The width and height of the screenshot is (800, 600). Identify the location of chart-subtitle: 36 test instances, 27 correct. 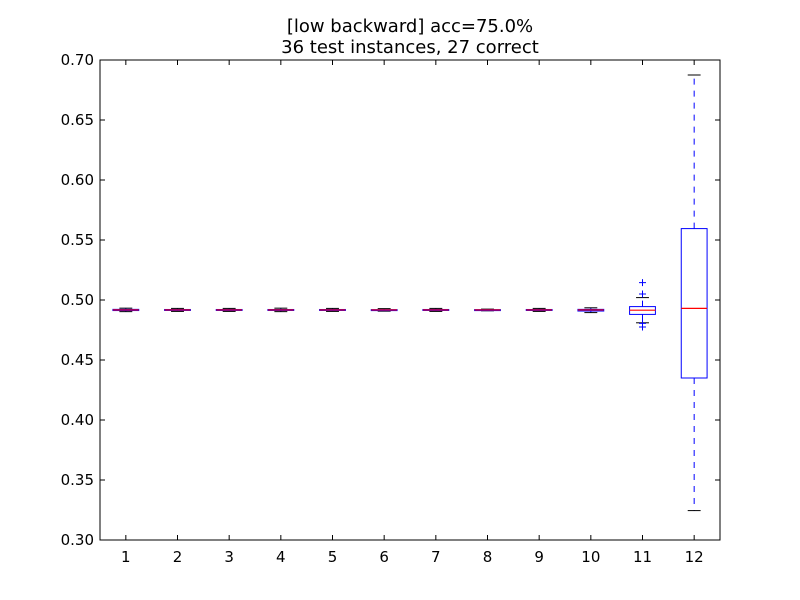
(410, 47).